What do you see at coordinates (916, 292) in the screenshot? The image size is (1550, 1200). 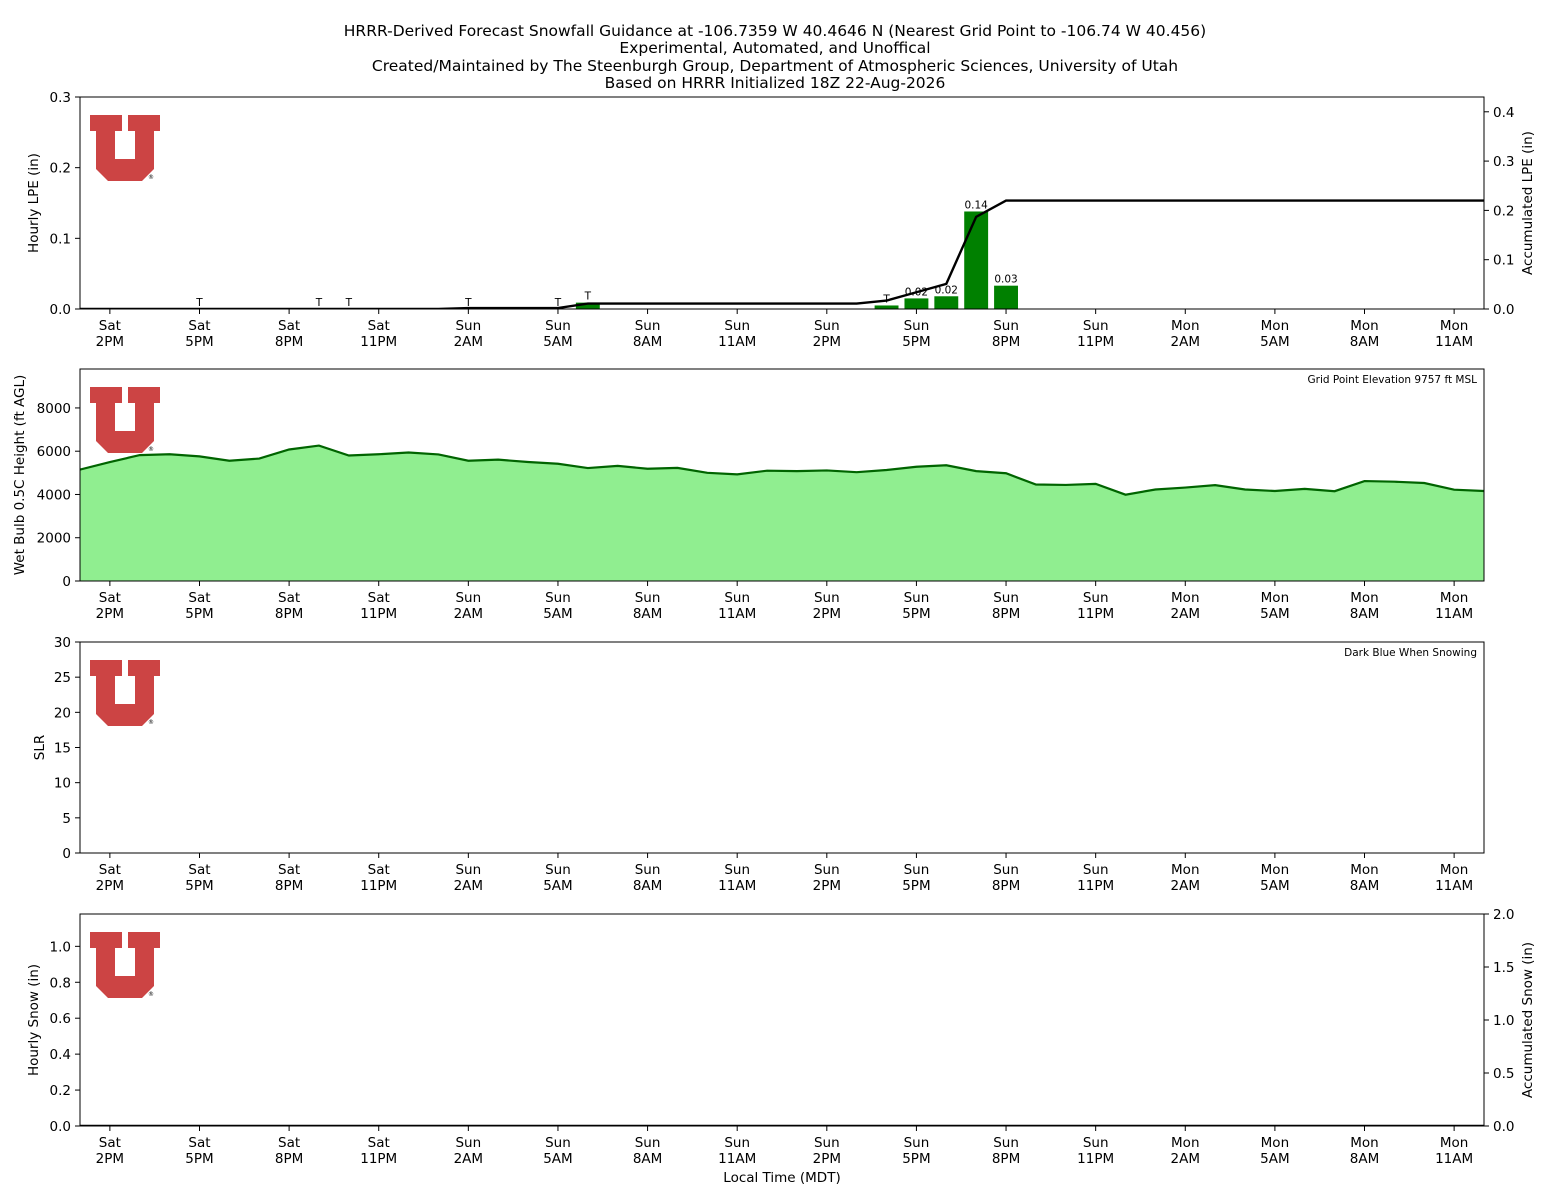 I see `bar-data-label: 0.02` at bounding box center [916, 292].